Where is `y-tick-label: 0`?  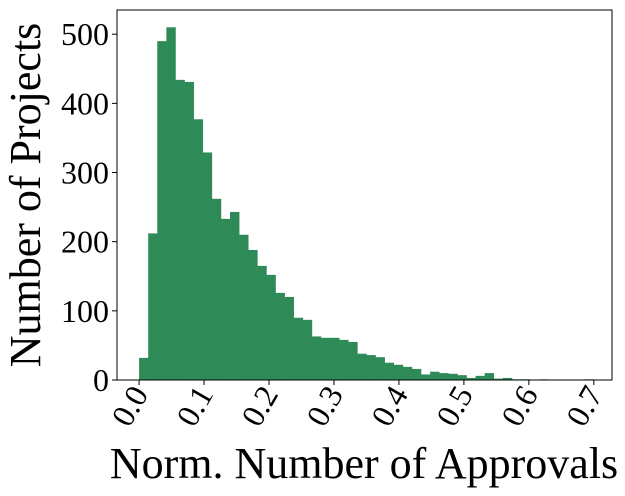 y-tick-label: 0 is located at coordinates (101, 380).